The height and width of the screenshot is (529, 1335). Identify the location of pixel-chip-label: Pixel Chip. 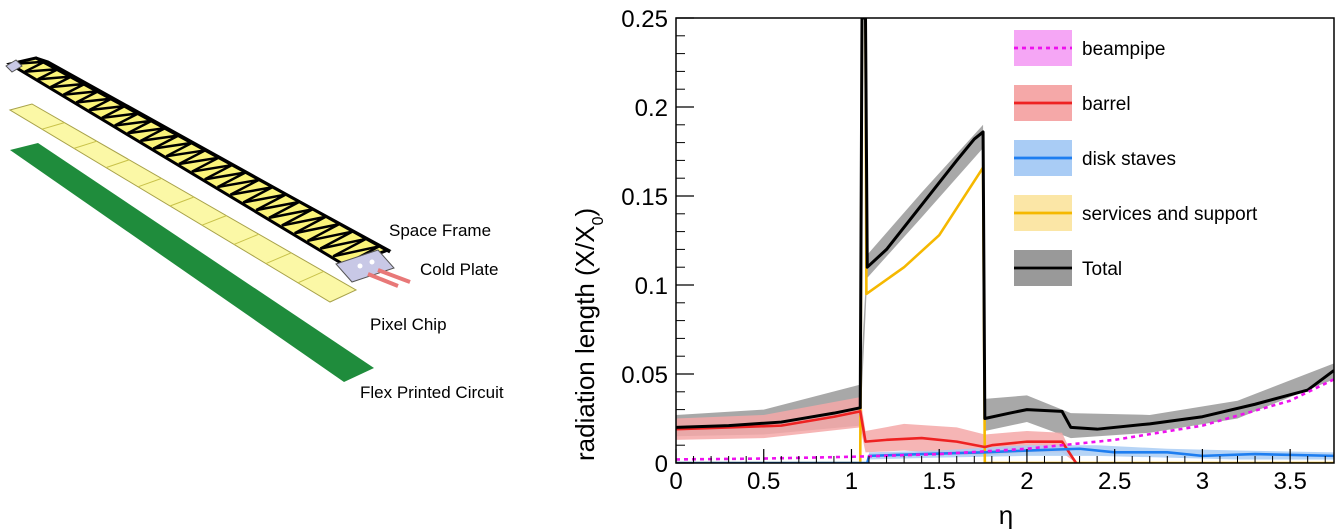
(408, 324).